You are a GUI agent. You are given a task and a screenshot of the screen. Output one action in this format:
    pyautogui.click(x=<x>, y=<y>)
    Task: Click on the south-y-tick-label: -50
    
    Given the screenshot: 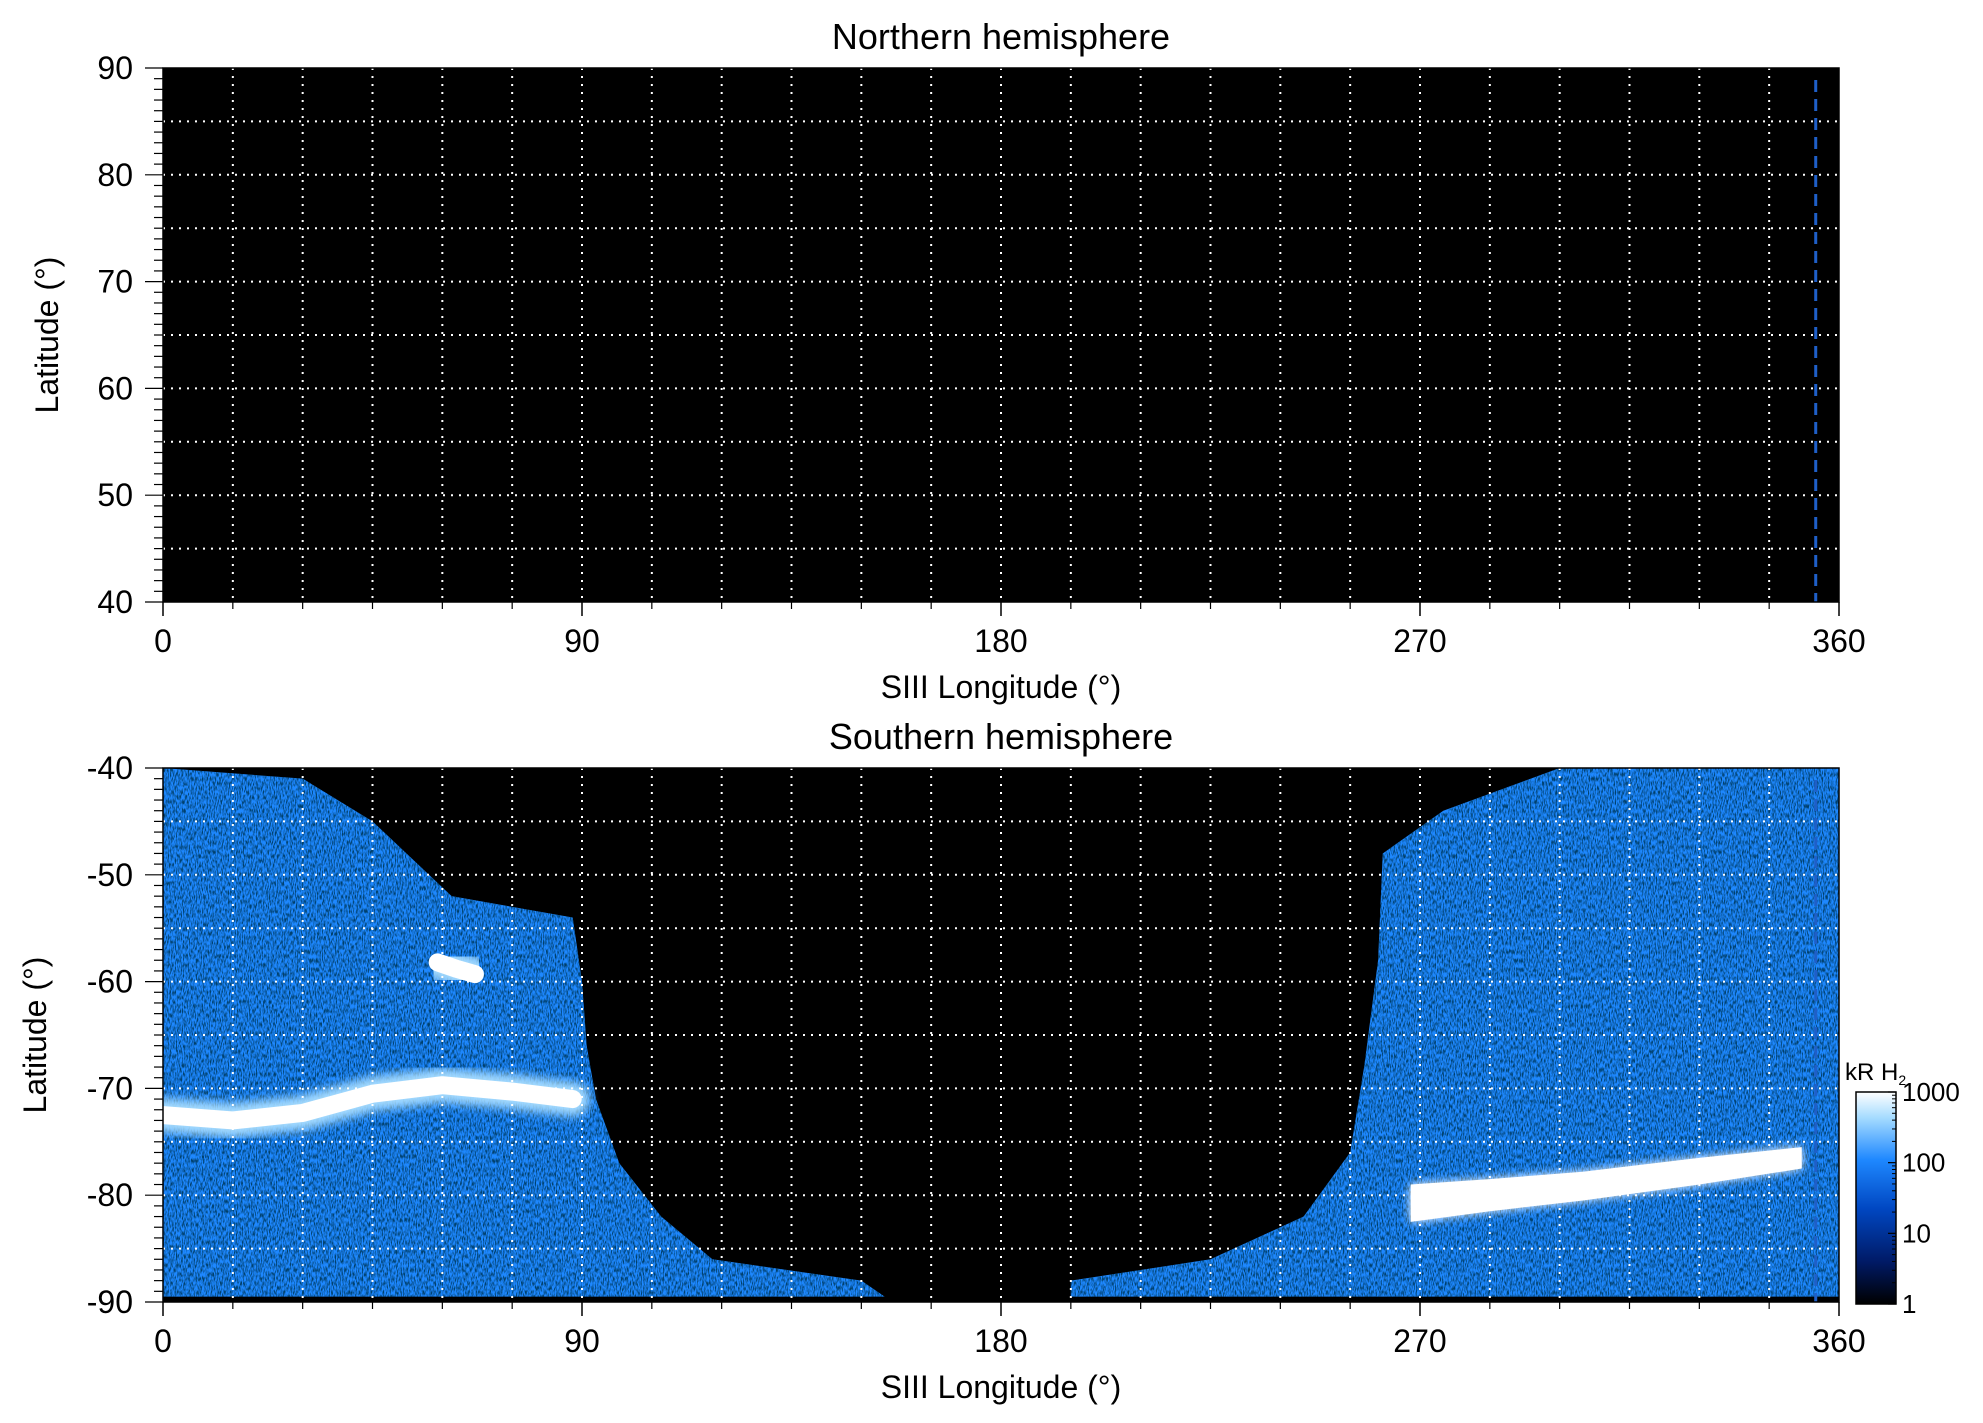 What is the action you would take?
    pyautogui.click(x=110, y=875)
    